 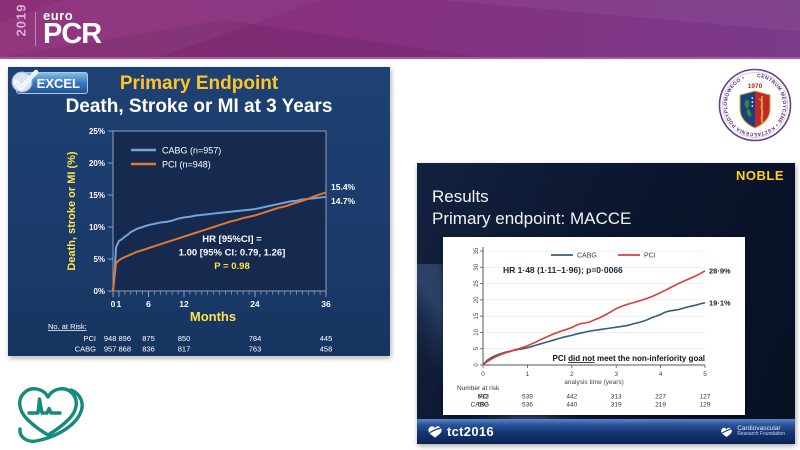 What do you see at coordinates (761, 434) in the screenshot?
I see `crf-line2: Research Foundation` at bounding box center [761, 434].